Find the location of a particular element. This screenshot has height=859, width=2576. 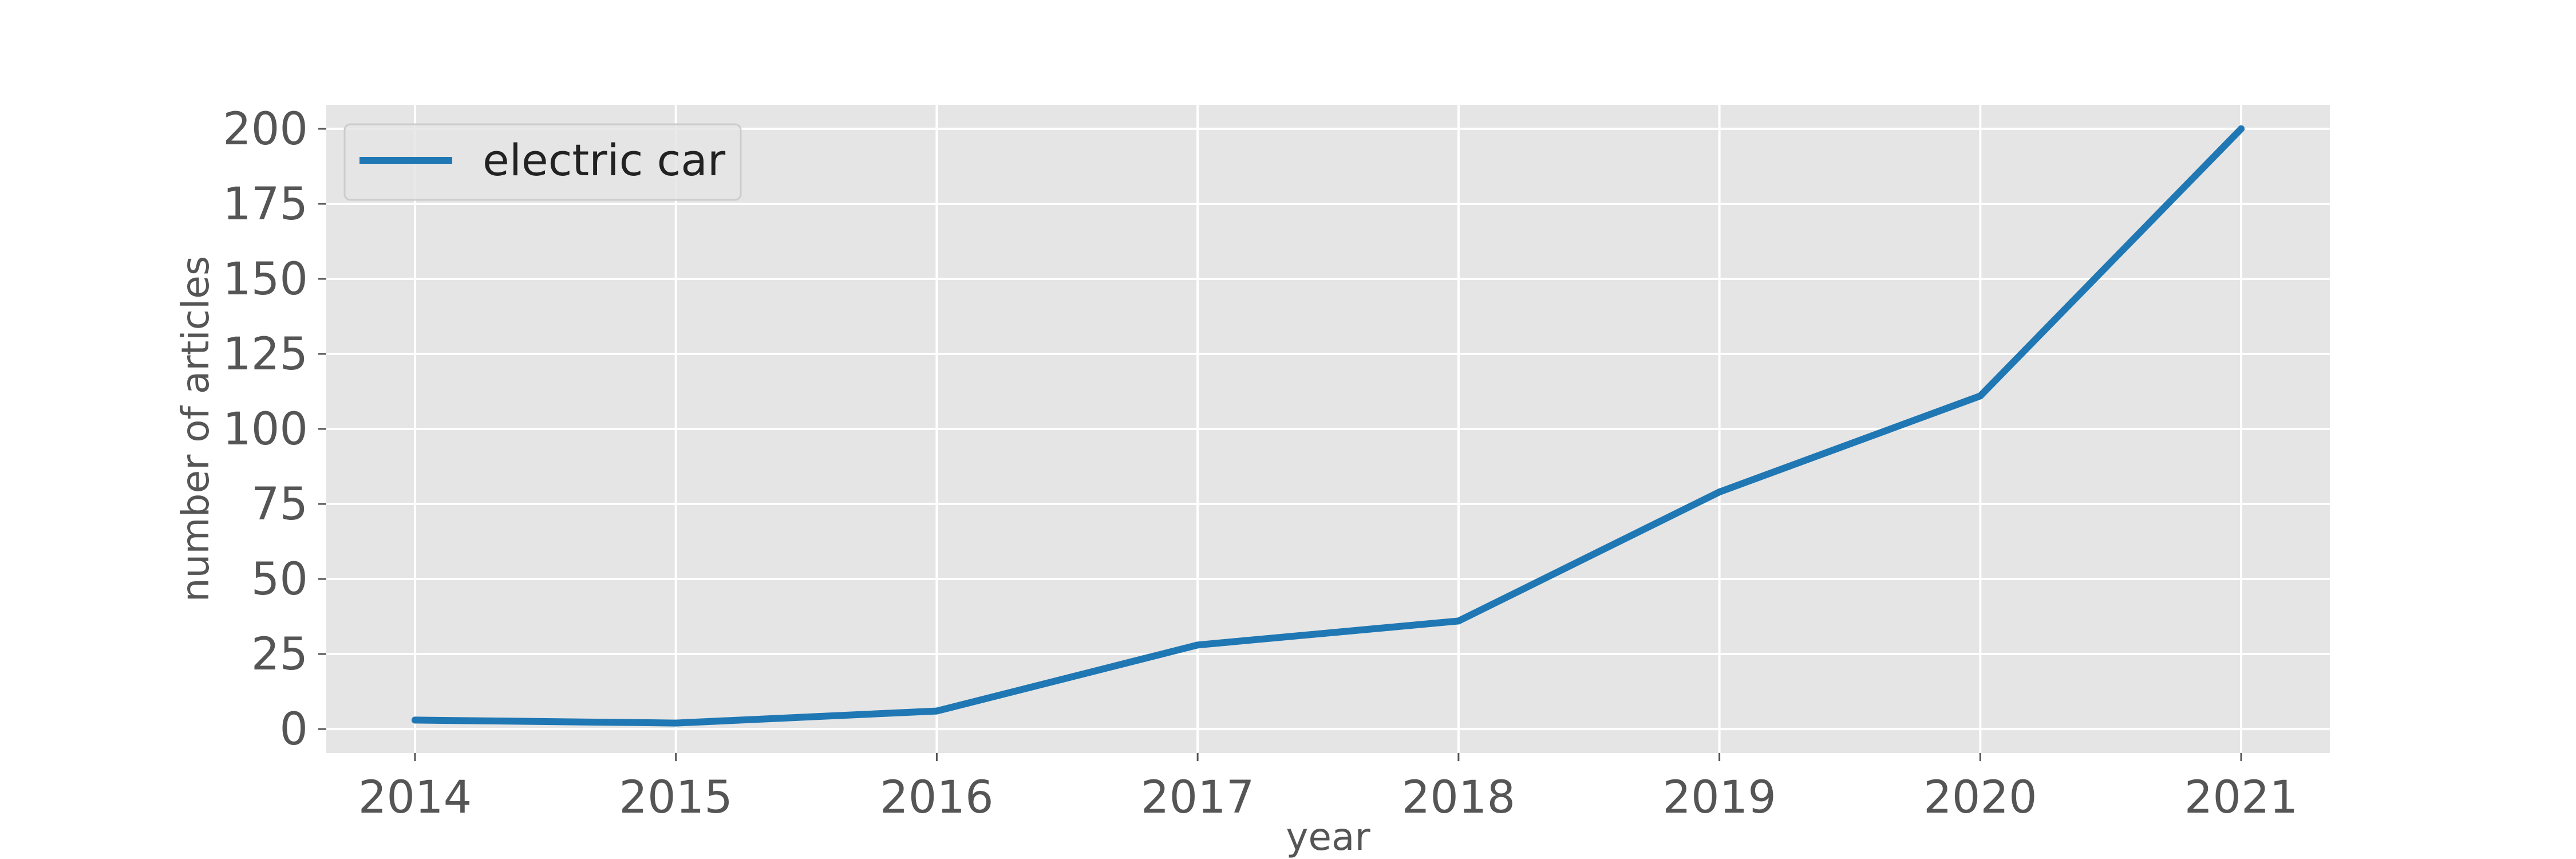

x-axis-label: year is located at coordinates (1328, 837).